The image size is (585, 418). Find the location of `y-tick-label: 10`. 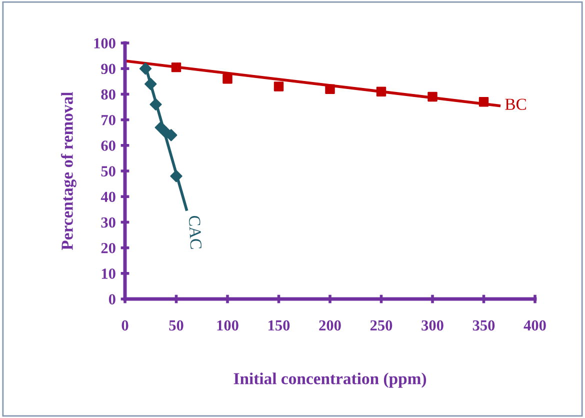

y-tick-label: 10 is located at coordinates (109, 273).